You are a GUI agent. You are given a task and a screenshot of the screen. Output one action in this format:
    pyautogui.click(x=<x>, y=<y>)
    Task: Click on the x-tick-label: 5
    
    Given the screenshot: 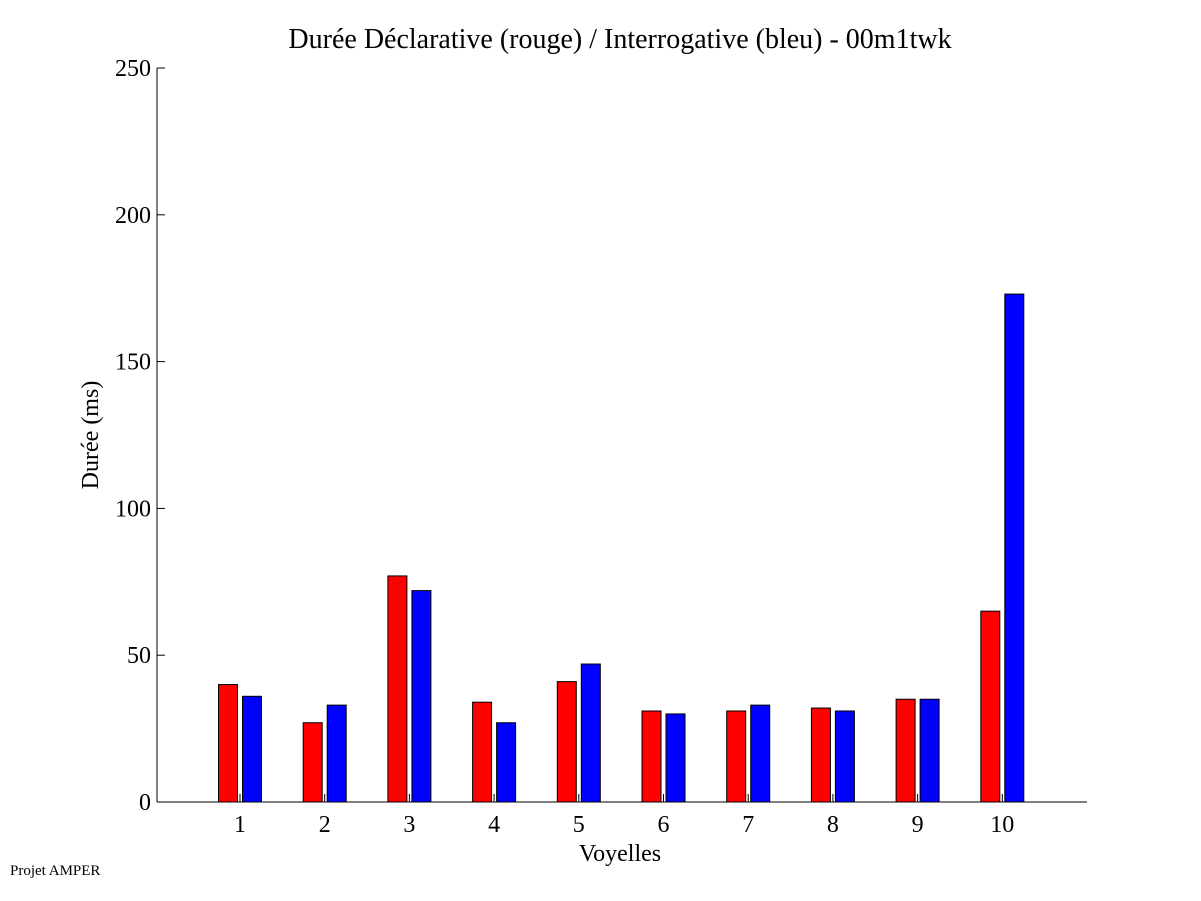 What is the action you would take?
    pyautogui.click(x=579, y=825)
    